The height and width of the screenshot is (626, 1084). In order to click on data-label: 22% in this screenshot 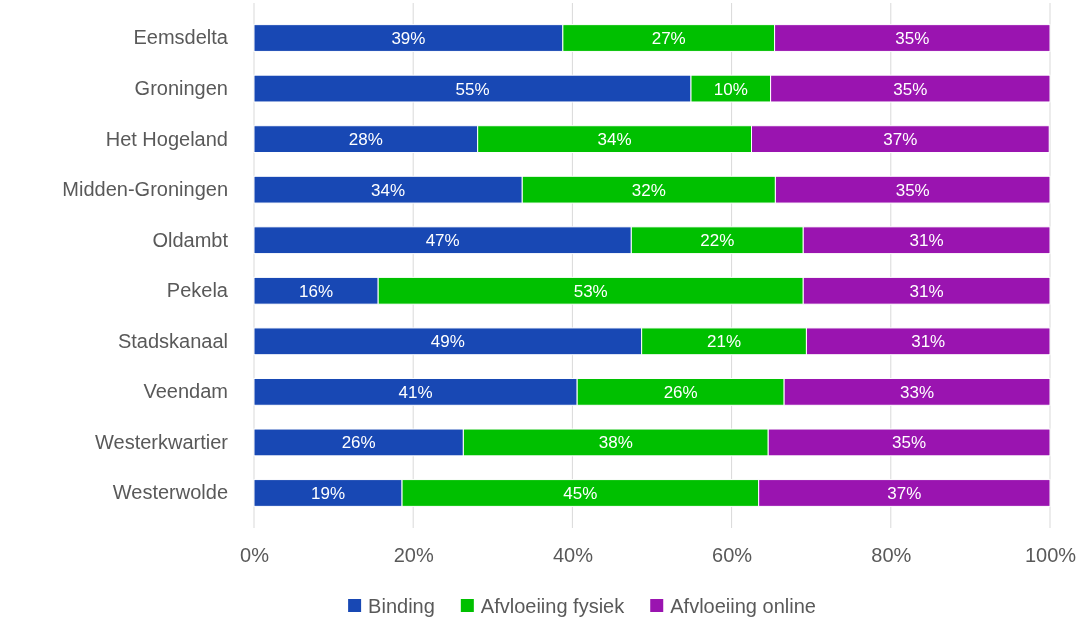, I will do `click(717, 241)`.